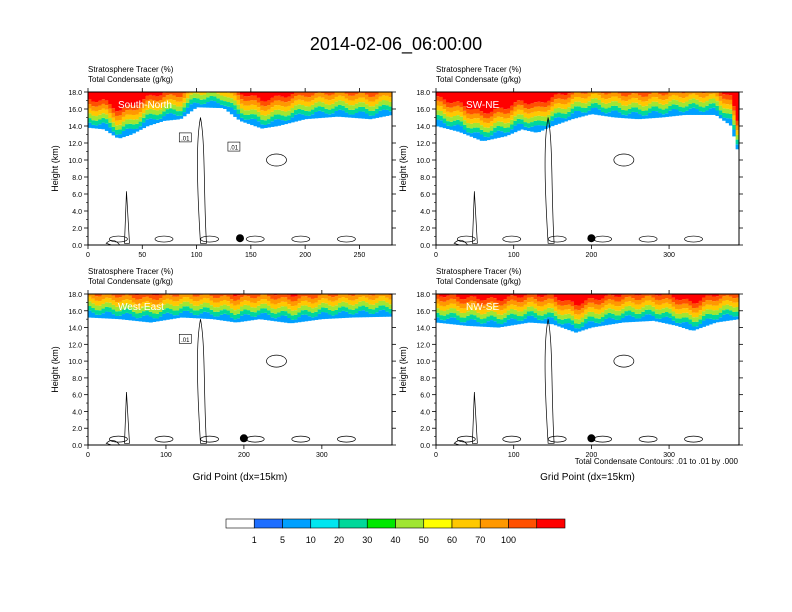 This screenshot has height=612, width=792. What do you see at coordinates (592, 455) in the screenshot?
I see `x-tick-label: 200` at bounding box center [592, 455].